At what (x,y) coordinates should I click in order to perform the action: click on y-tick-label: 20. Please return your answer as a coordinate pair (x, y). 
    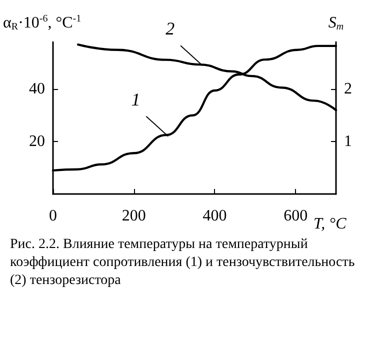
    Looking at the image, I should click on (37, 141).